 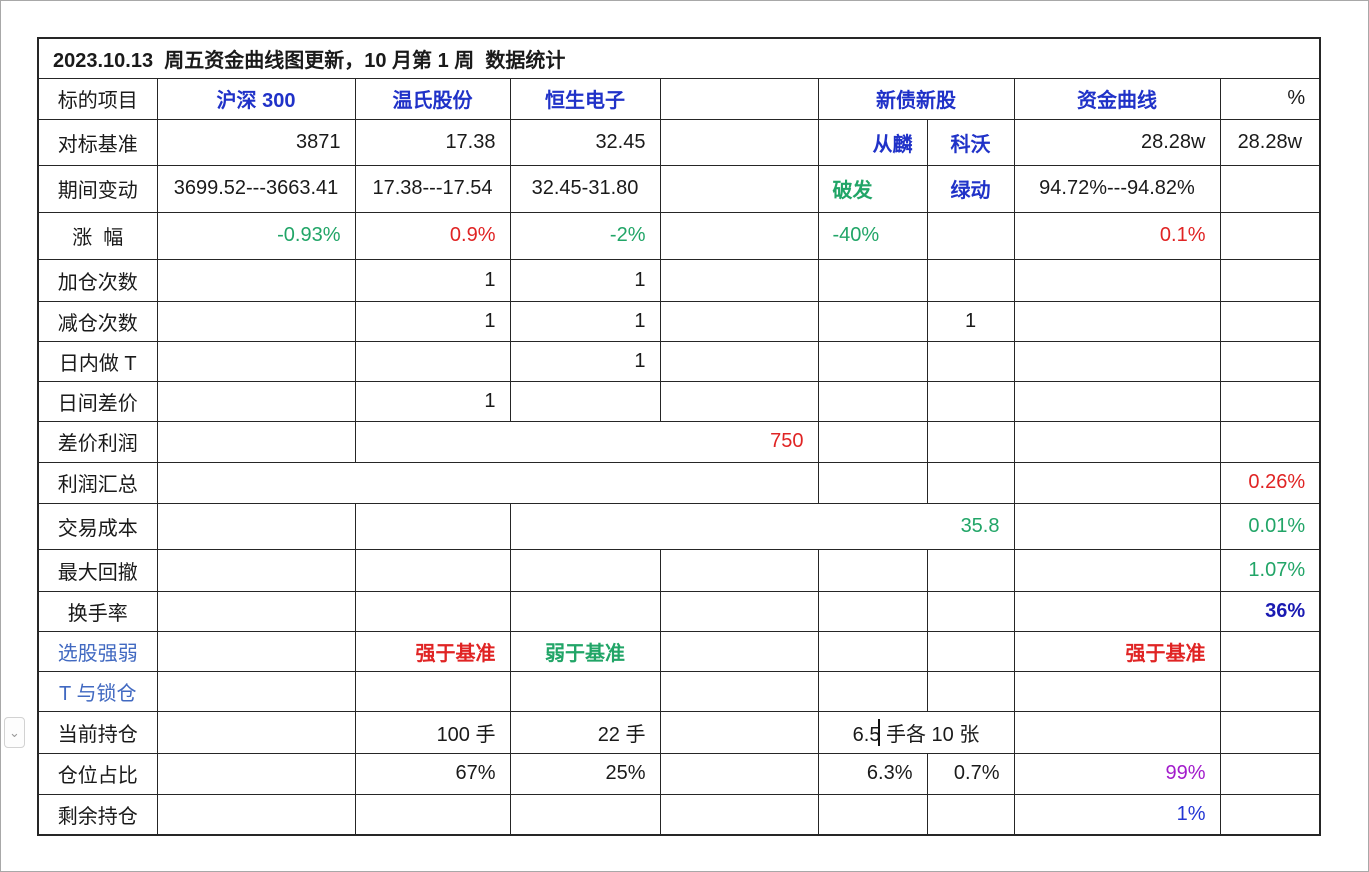 I want to click on value-cell: 67%, so click(x=432, y=773).